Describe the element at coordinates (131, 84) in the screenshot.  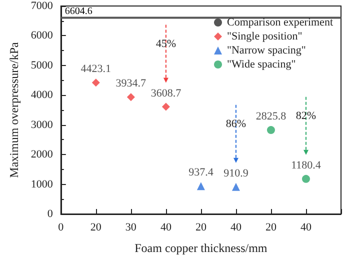
I see `data-label: 3934.7` at that location.